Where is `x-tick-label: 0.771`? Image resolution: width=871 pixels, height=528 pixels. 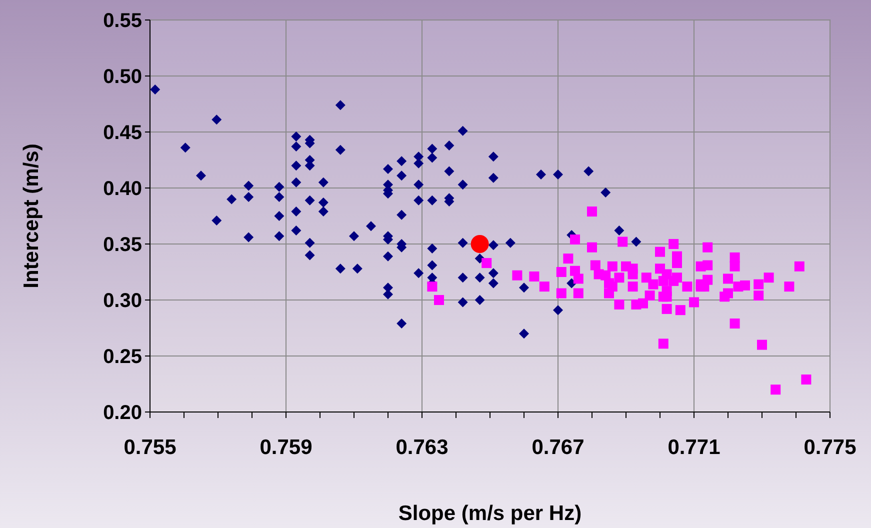
x-tick-label: 0.771 is located at coordinates (694, 447).